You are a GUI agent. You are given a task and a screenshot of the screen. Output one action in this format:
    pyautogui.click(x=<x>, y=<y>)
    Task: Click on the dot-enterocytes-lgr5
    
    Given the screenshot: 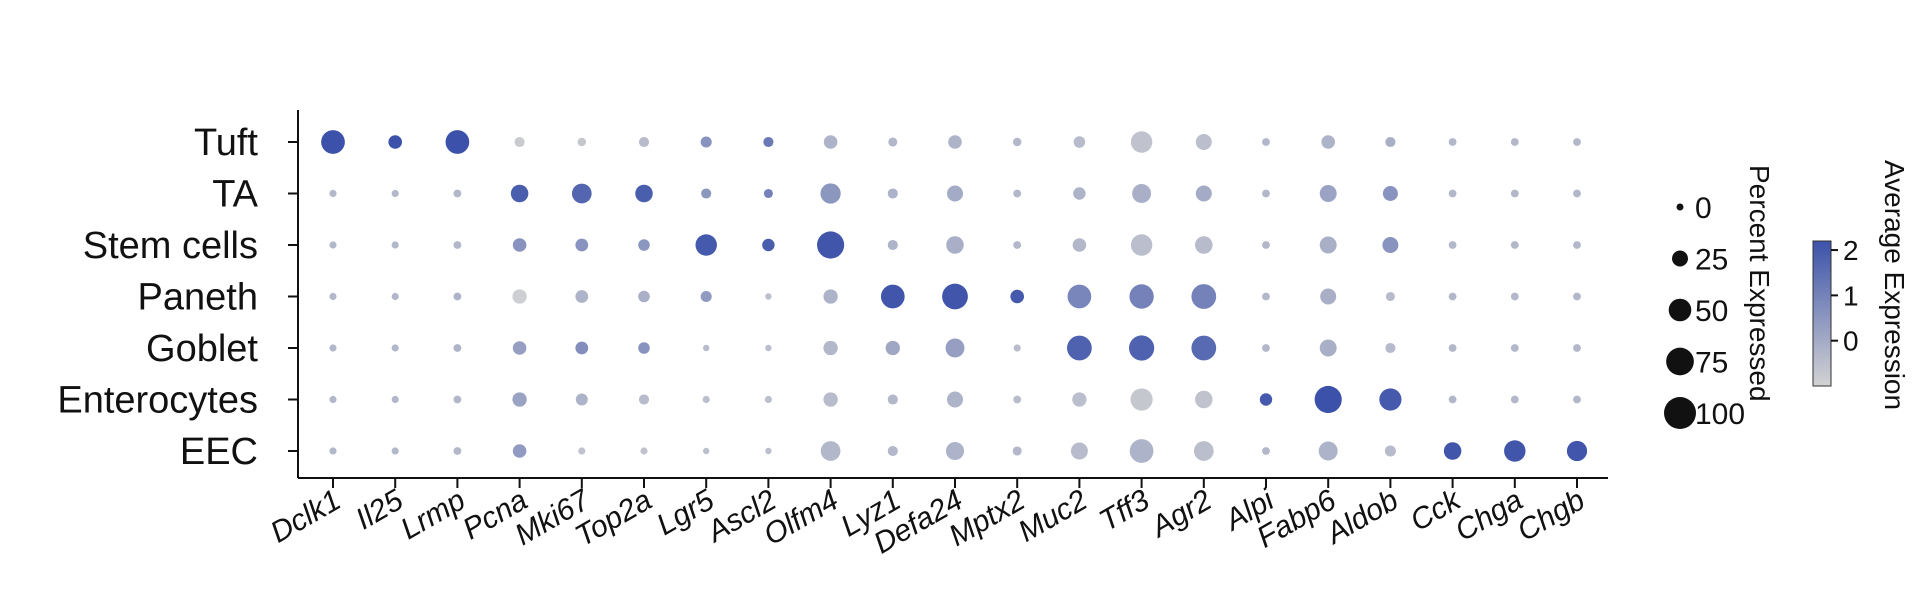 What is the action you would take?
    pyautogui.click(x=706, y=399)
    